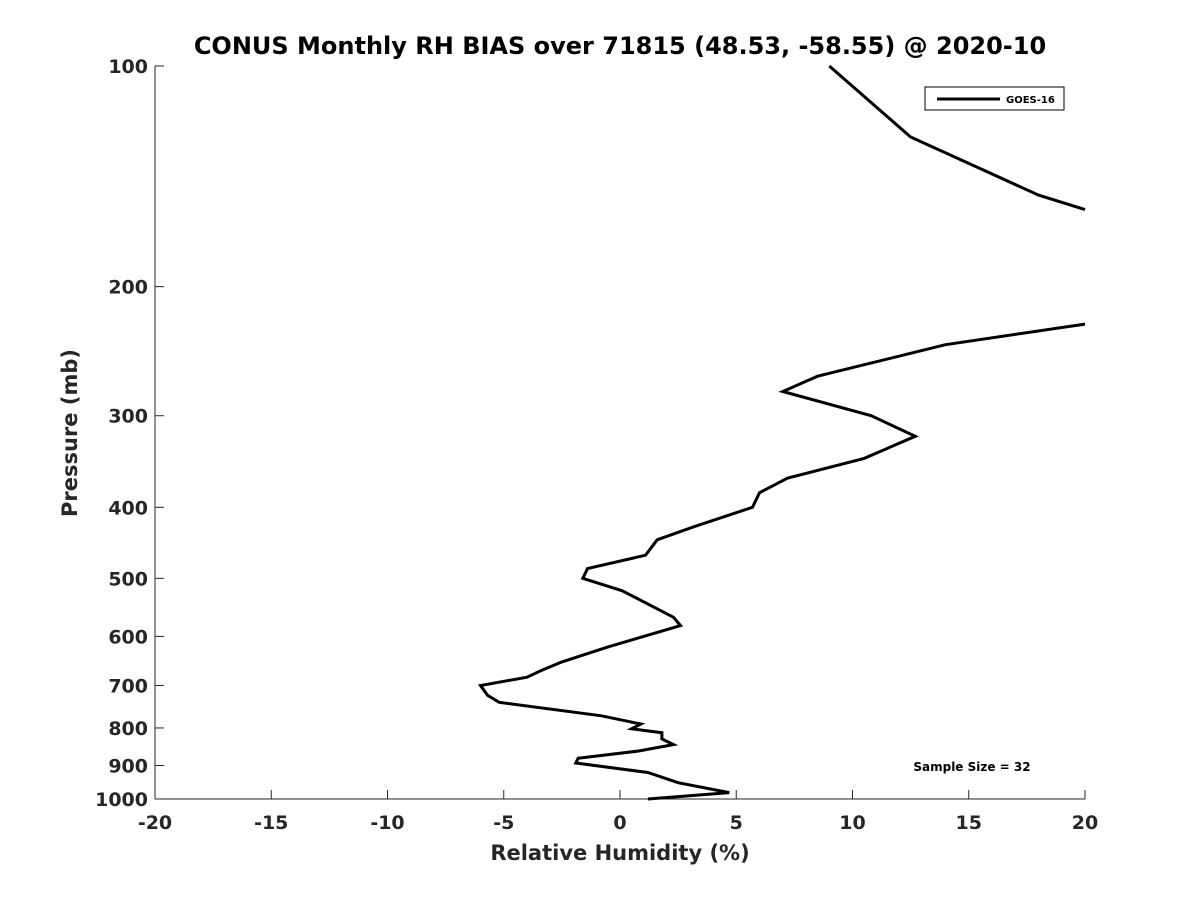 Image resolution: width=1200 pixels, height=900 pixels. Describe the element at coordinates (128, 729) in the screenshot. I see `y-tick-label: 800` at that location.